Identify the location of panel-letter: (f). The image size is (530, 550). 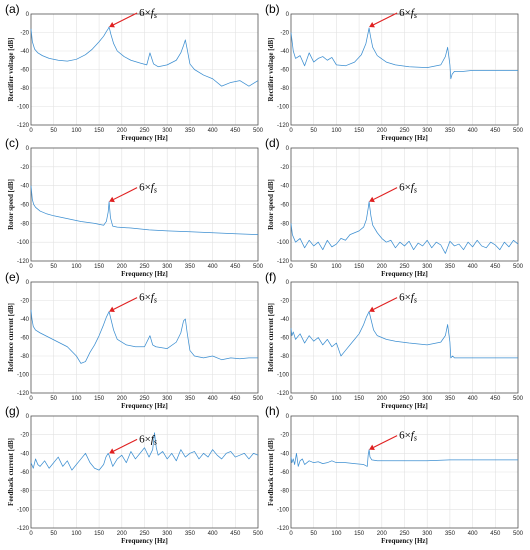
(270, 277).